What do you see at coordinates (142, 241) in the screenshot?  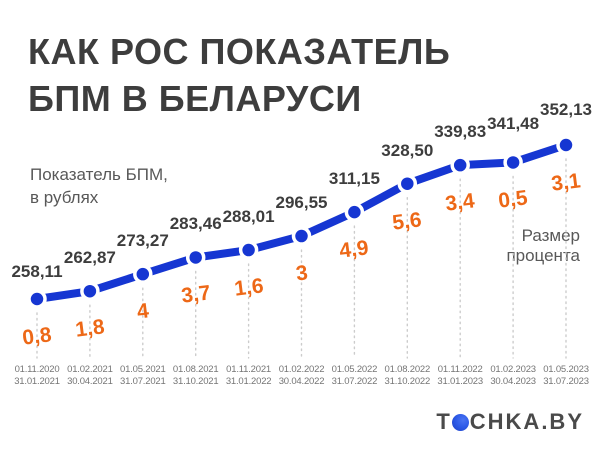 I see `value-label: 273,27` at bounding box center [142, 241].